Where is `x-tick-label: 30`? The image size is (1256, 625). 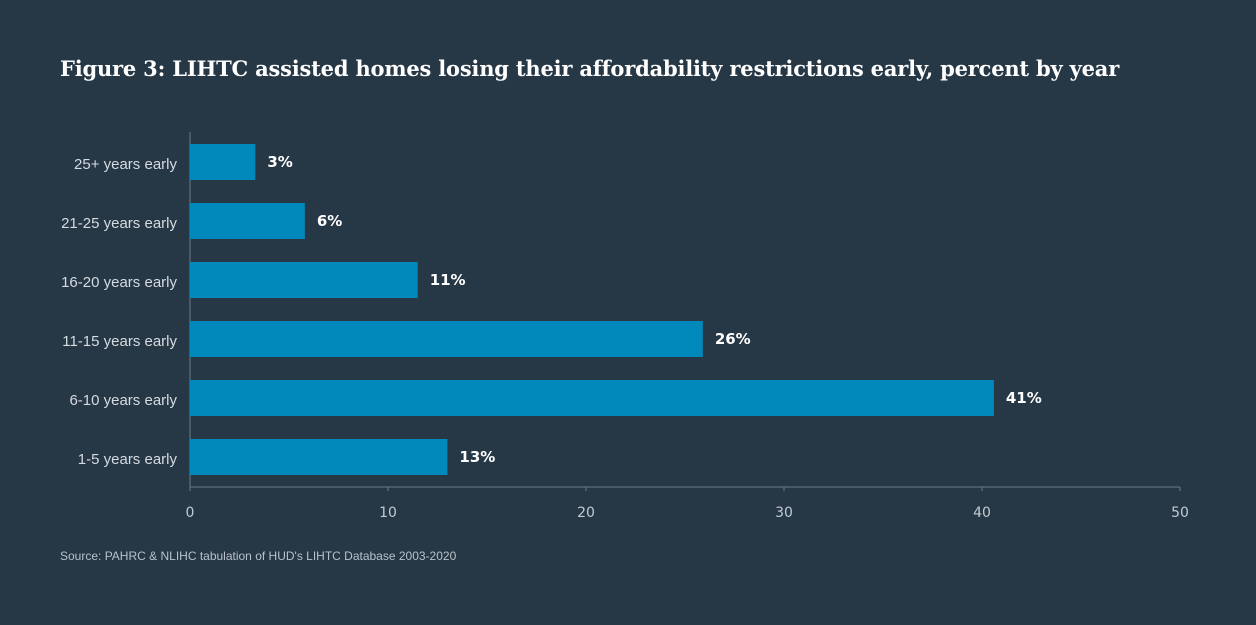
x-tick-label: 30 is located at coordinates (784, 513).